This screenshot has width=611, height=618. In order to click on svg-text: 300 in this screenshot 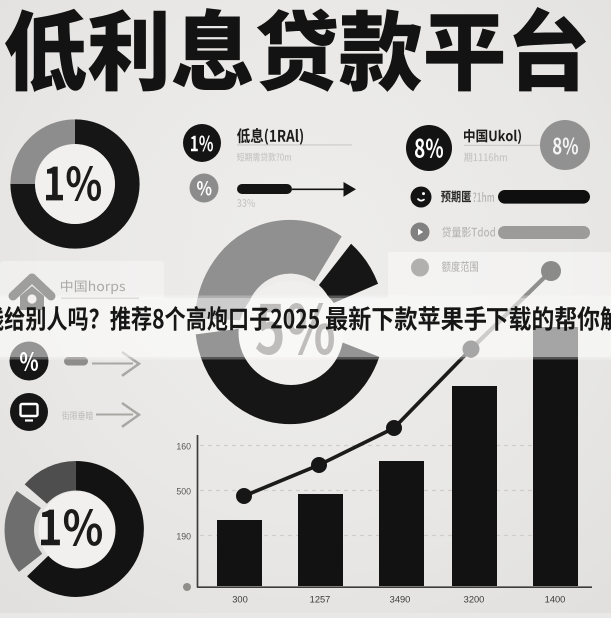, I will do `click(240, 600)`.